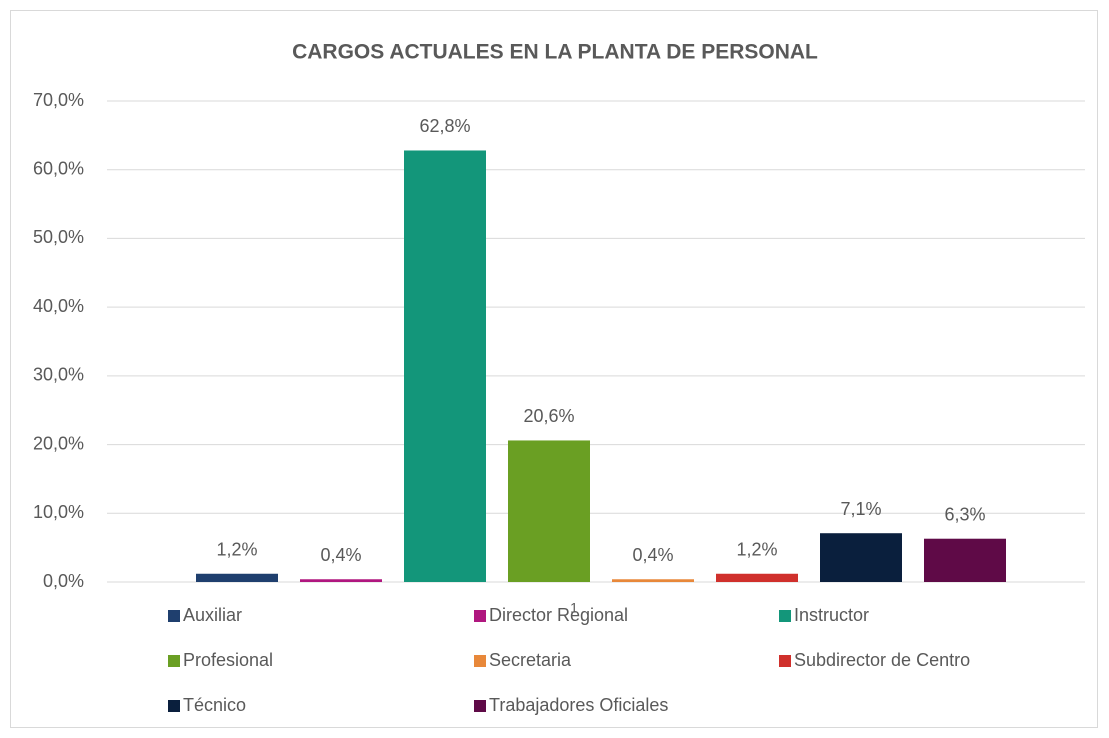 The height and width of the screenshot is (738, 1109). What do you see at coordinates (58, 100) in the screenshot?
I see `y-tick-label: 70,0%` at bounding box center [58, 100].